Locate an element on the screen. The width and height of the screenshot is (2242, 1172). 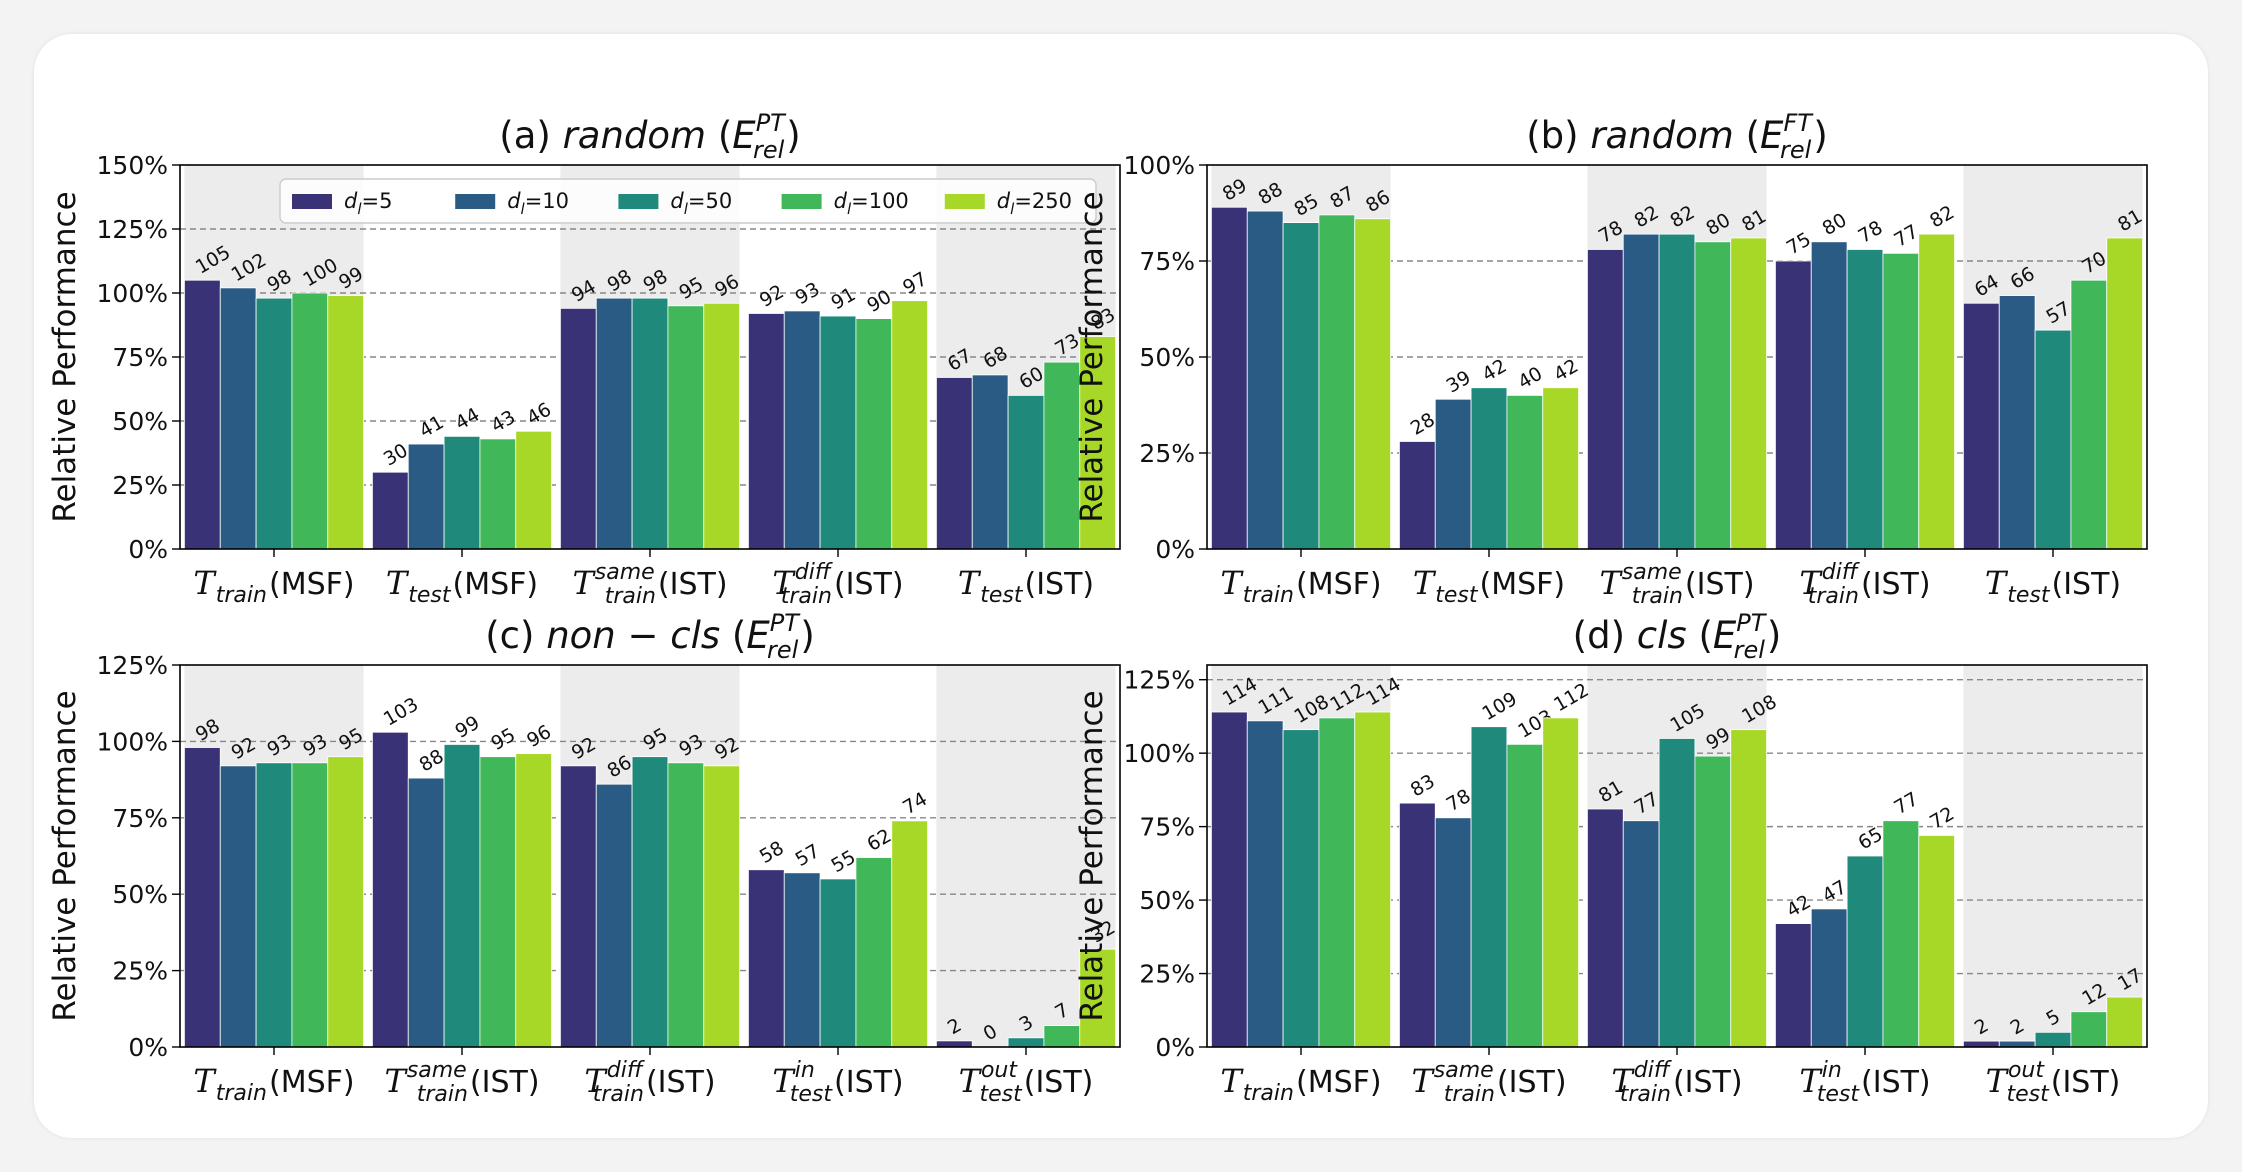
data-label: 95 is located at coordinates (503, 739).